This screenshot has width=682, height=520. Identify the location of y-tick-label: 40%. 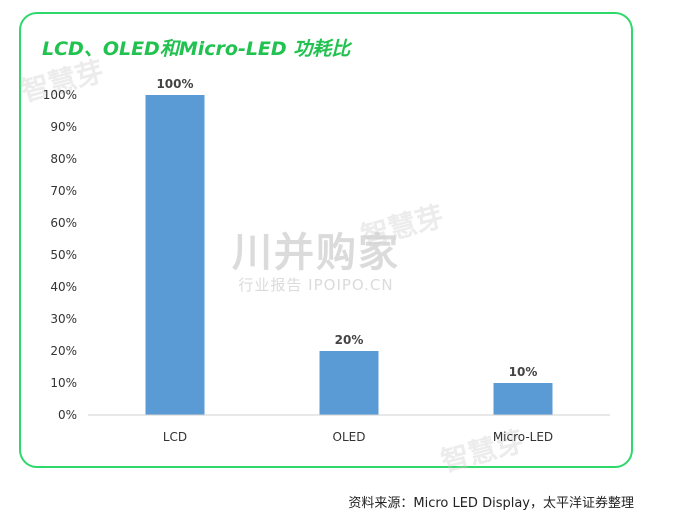
(63, 287).